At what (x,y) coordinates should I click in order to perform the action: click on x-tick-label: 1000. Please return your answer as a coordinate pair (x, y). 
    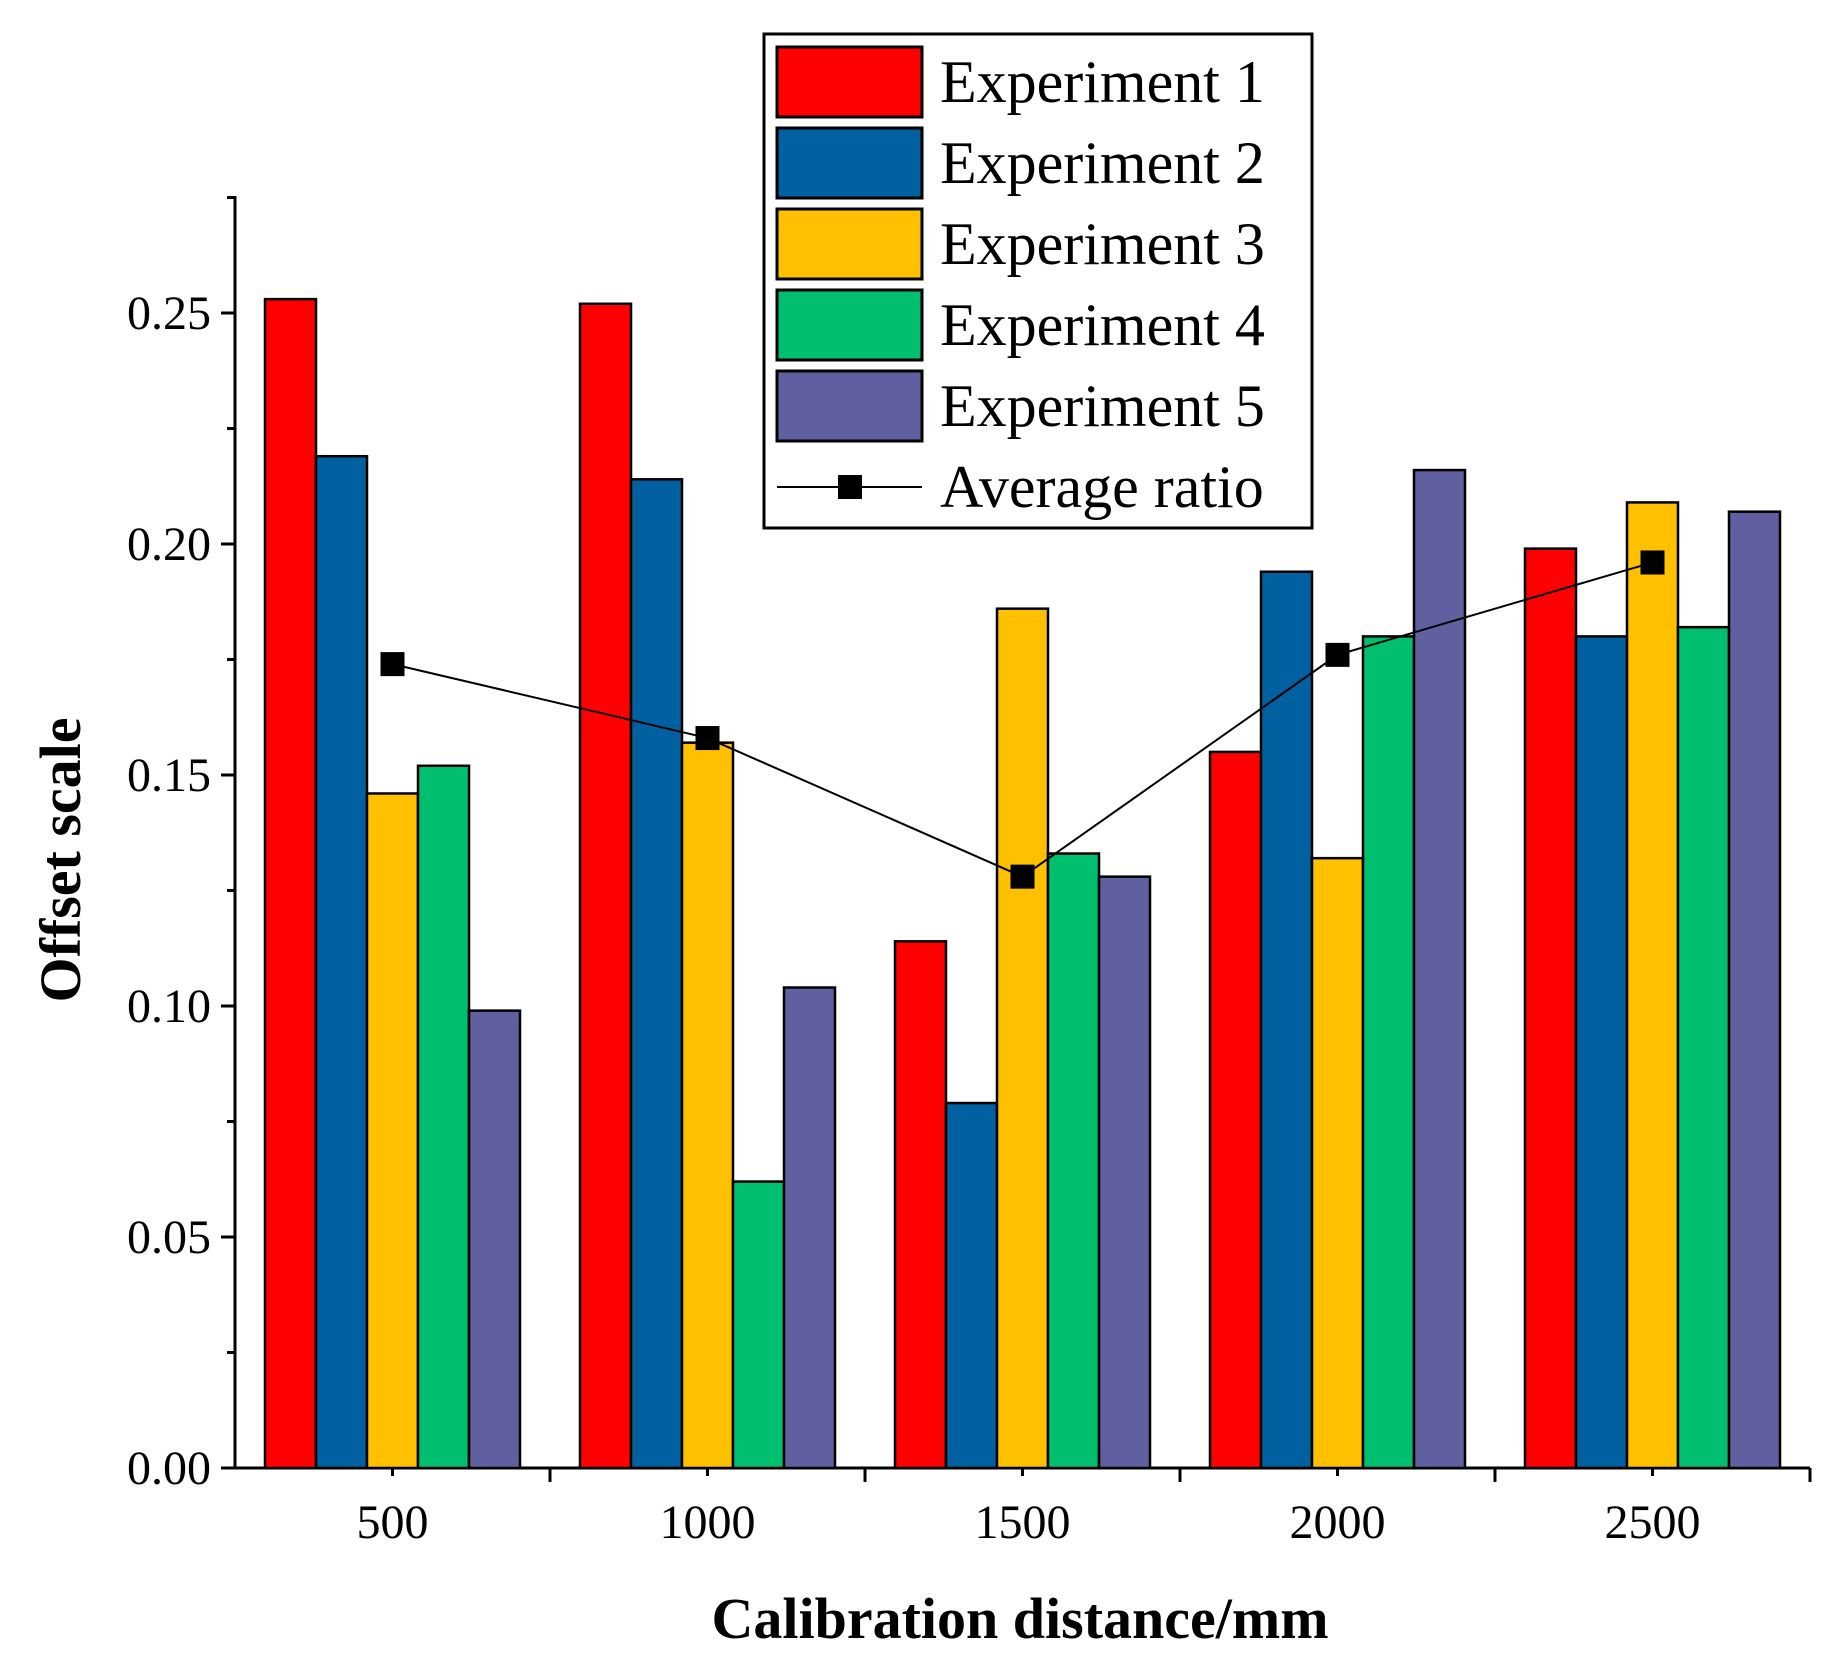
    Looking at the image, I should click on (708, 1522).